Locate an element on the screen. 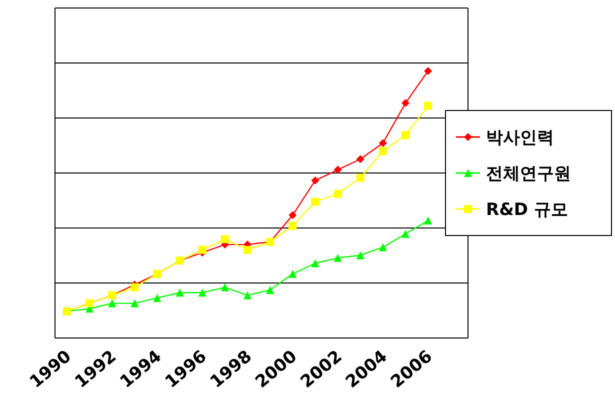 This screenshot has width=615, height=420. legend-label: 박사인력 is located at coordinates (520, 137).